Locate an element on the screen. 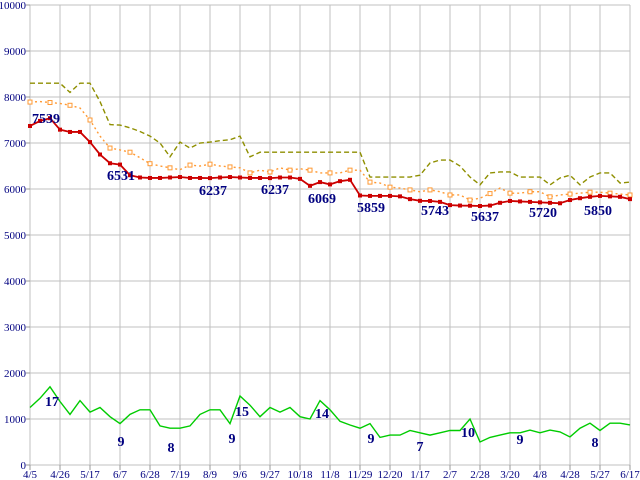  green-series-data-label: 15 is located at coordinates (242, 412).